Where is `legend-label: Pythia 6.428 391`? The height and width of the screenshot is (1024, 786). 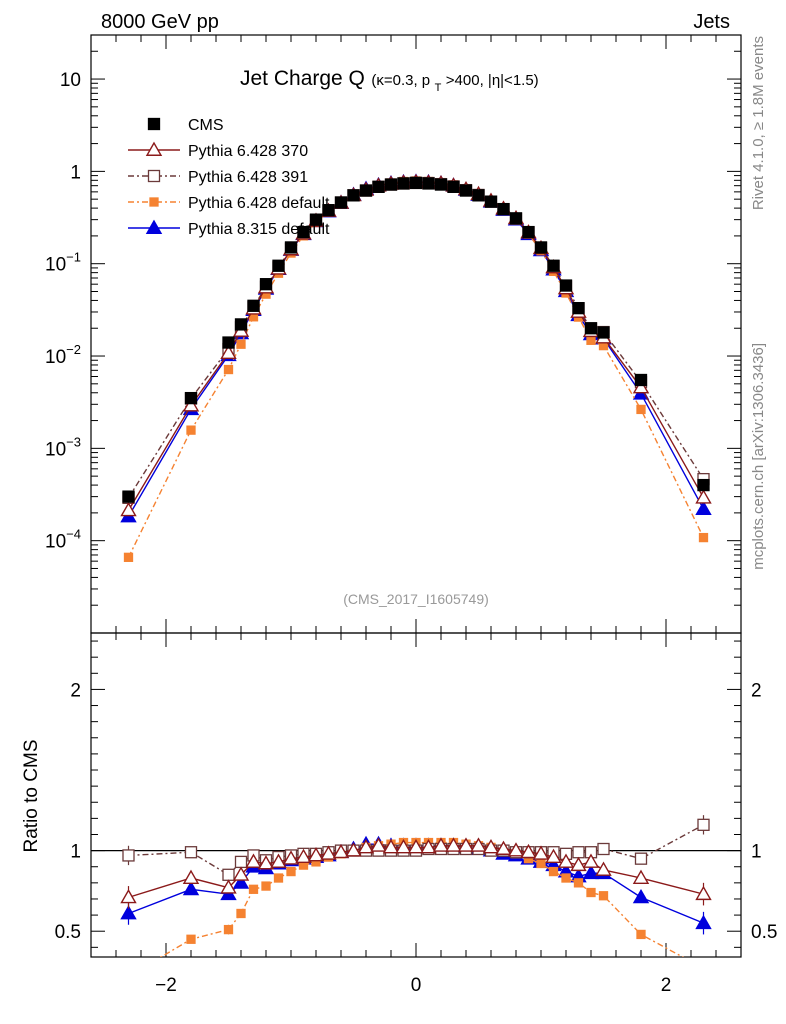
legend-label: Pythia 6.428 391 is located at coordinates (248, 177).